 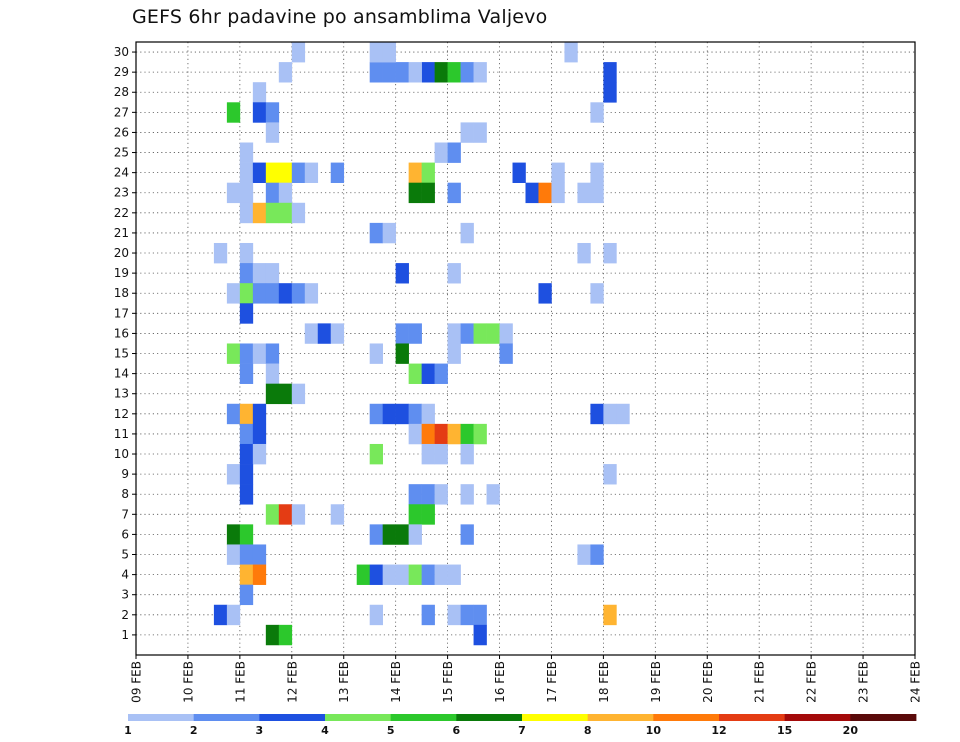 What do you see at coordinates (121, 394) in the screenshot?
I see `y-tick-label: 13` at bounding box center [121, 394].